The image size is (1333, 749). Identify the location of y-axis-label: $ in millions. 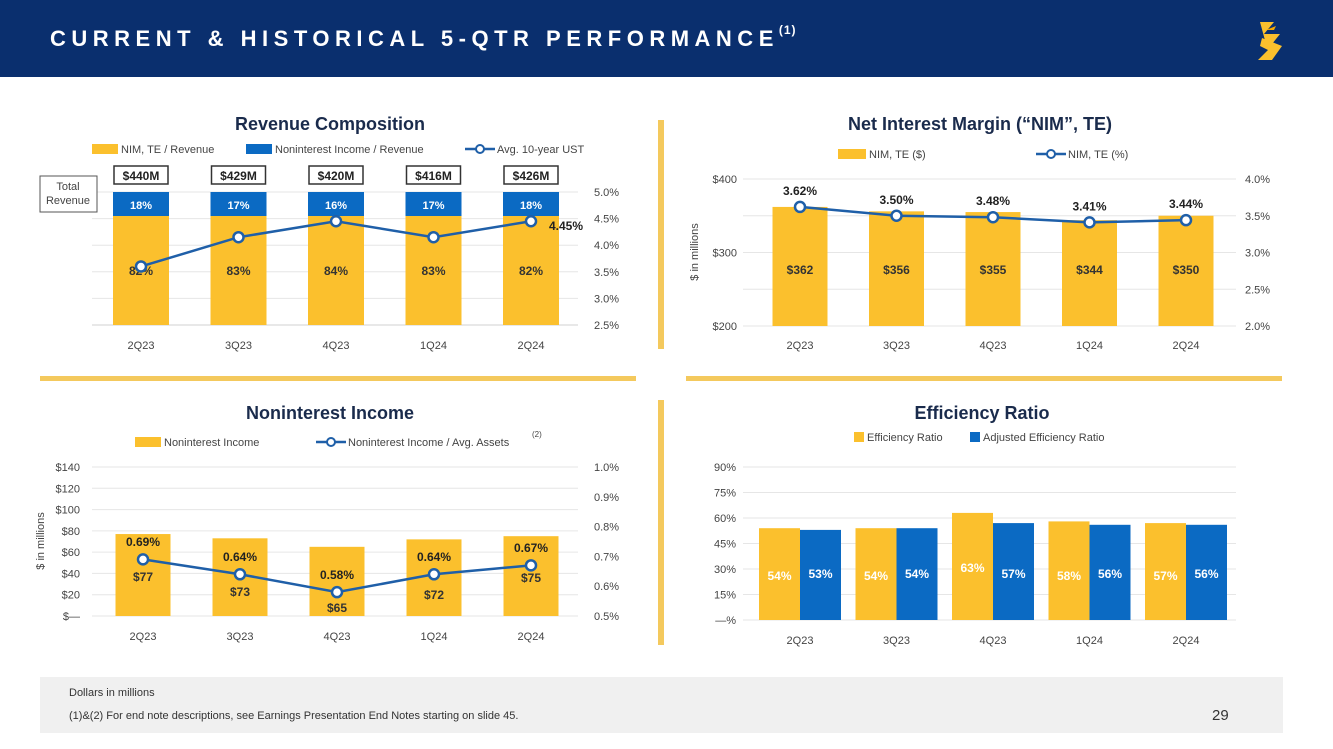
(41, 541).